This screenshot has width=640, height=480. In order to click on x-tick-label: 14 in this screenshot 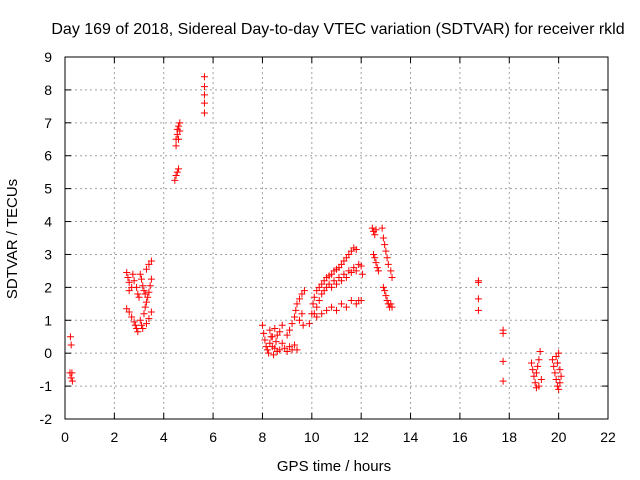, I will do `click(411, 437)`.